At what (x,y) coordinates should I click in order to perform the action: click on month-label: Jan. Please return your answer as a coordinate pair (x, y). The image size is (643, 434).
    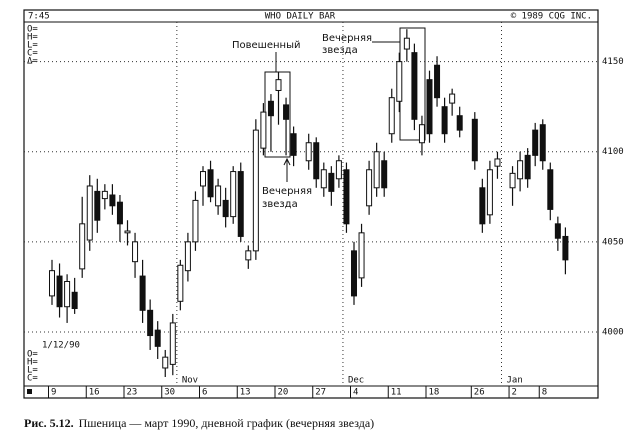
    Looking at the image, I should click on (515, 381).